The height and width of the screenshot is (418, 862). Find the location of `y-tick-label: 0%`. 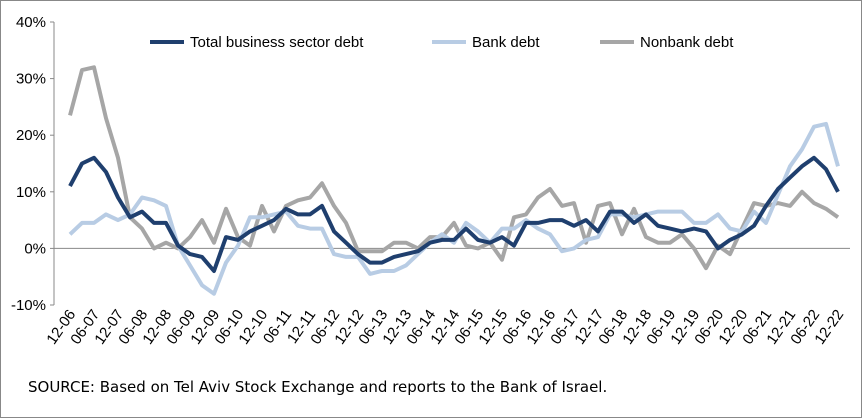

y-tick-label: 0% is located at coordinates (35, 248).